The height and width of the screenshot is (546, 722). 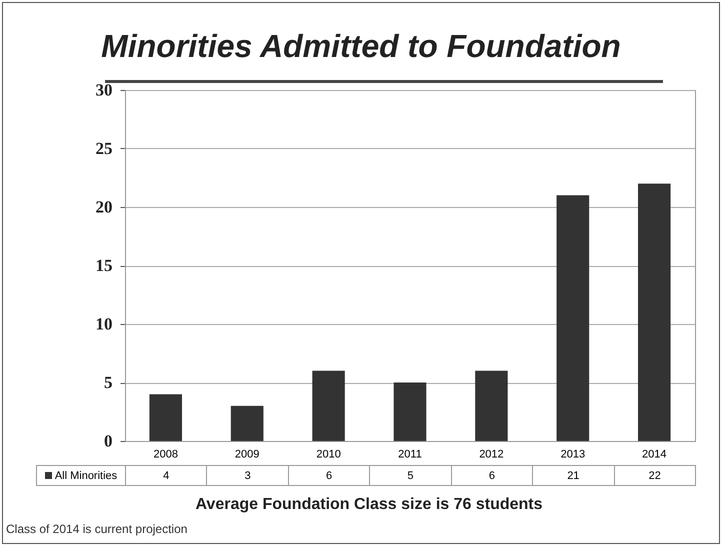 I want to click on data-label: 4, so click(x=166, y=476).